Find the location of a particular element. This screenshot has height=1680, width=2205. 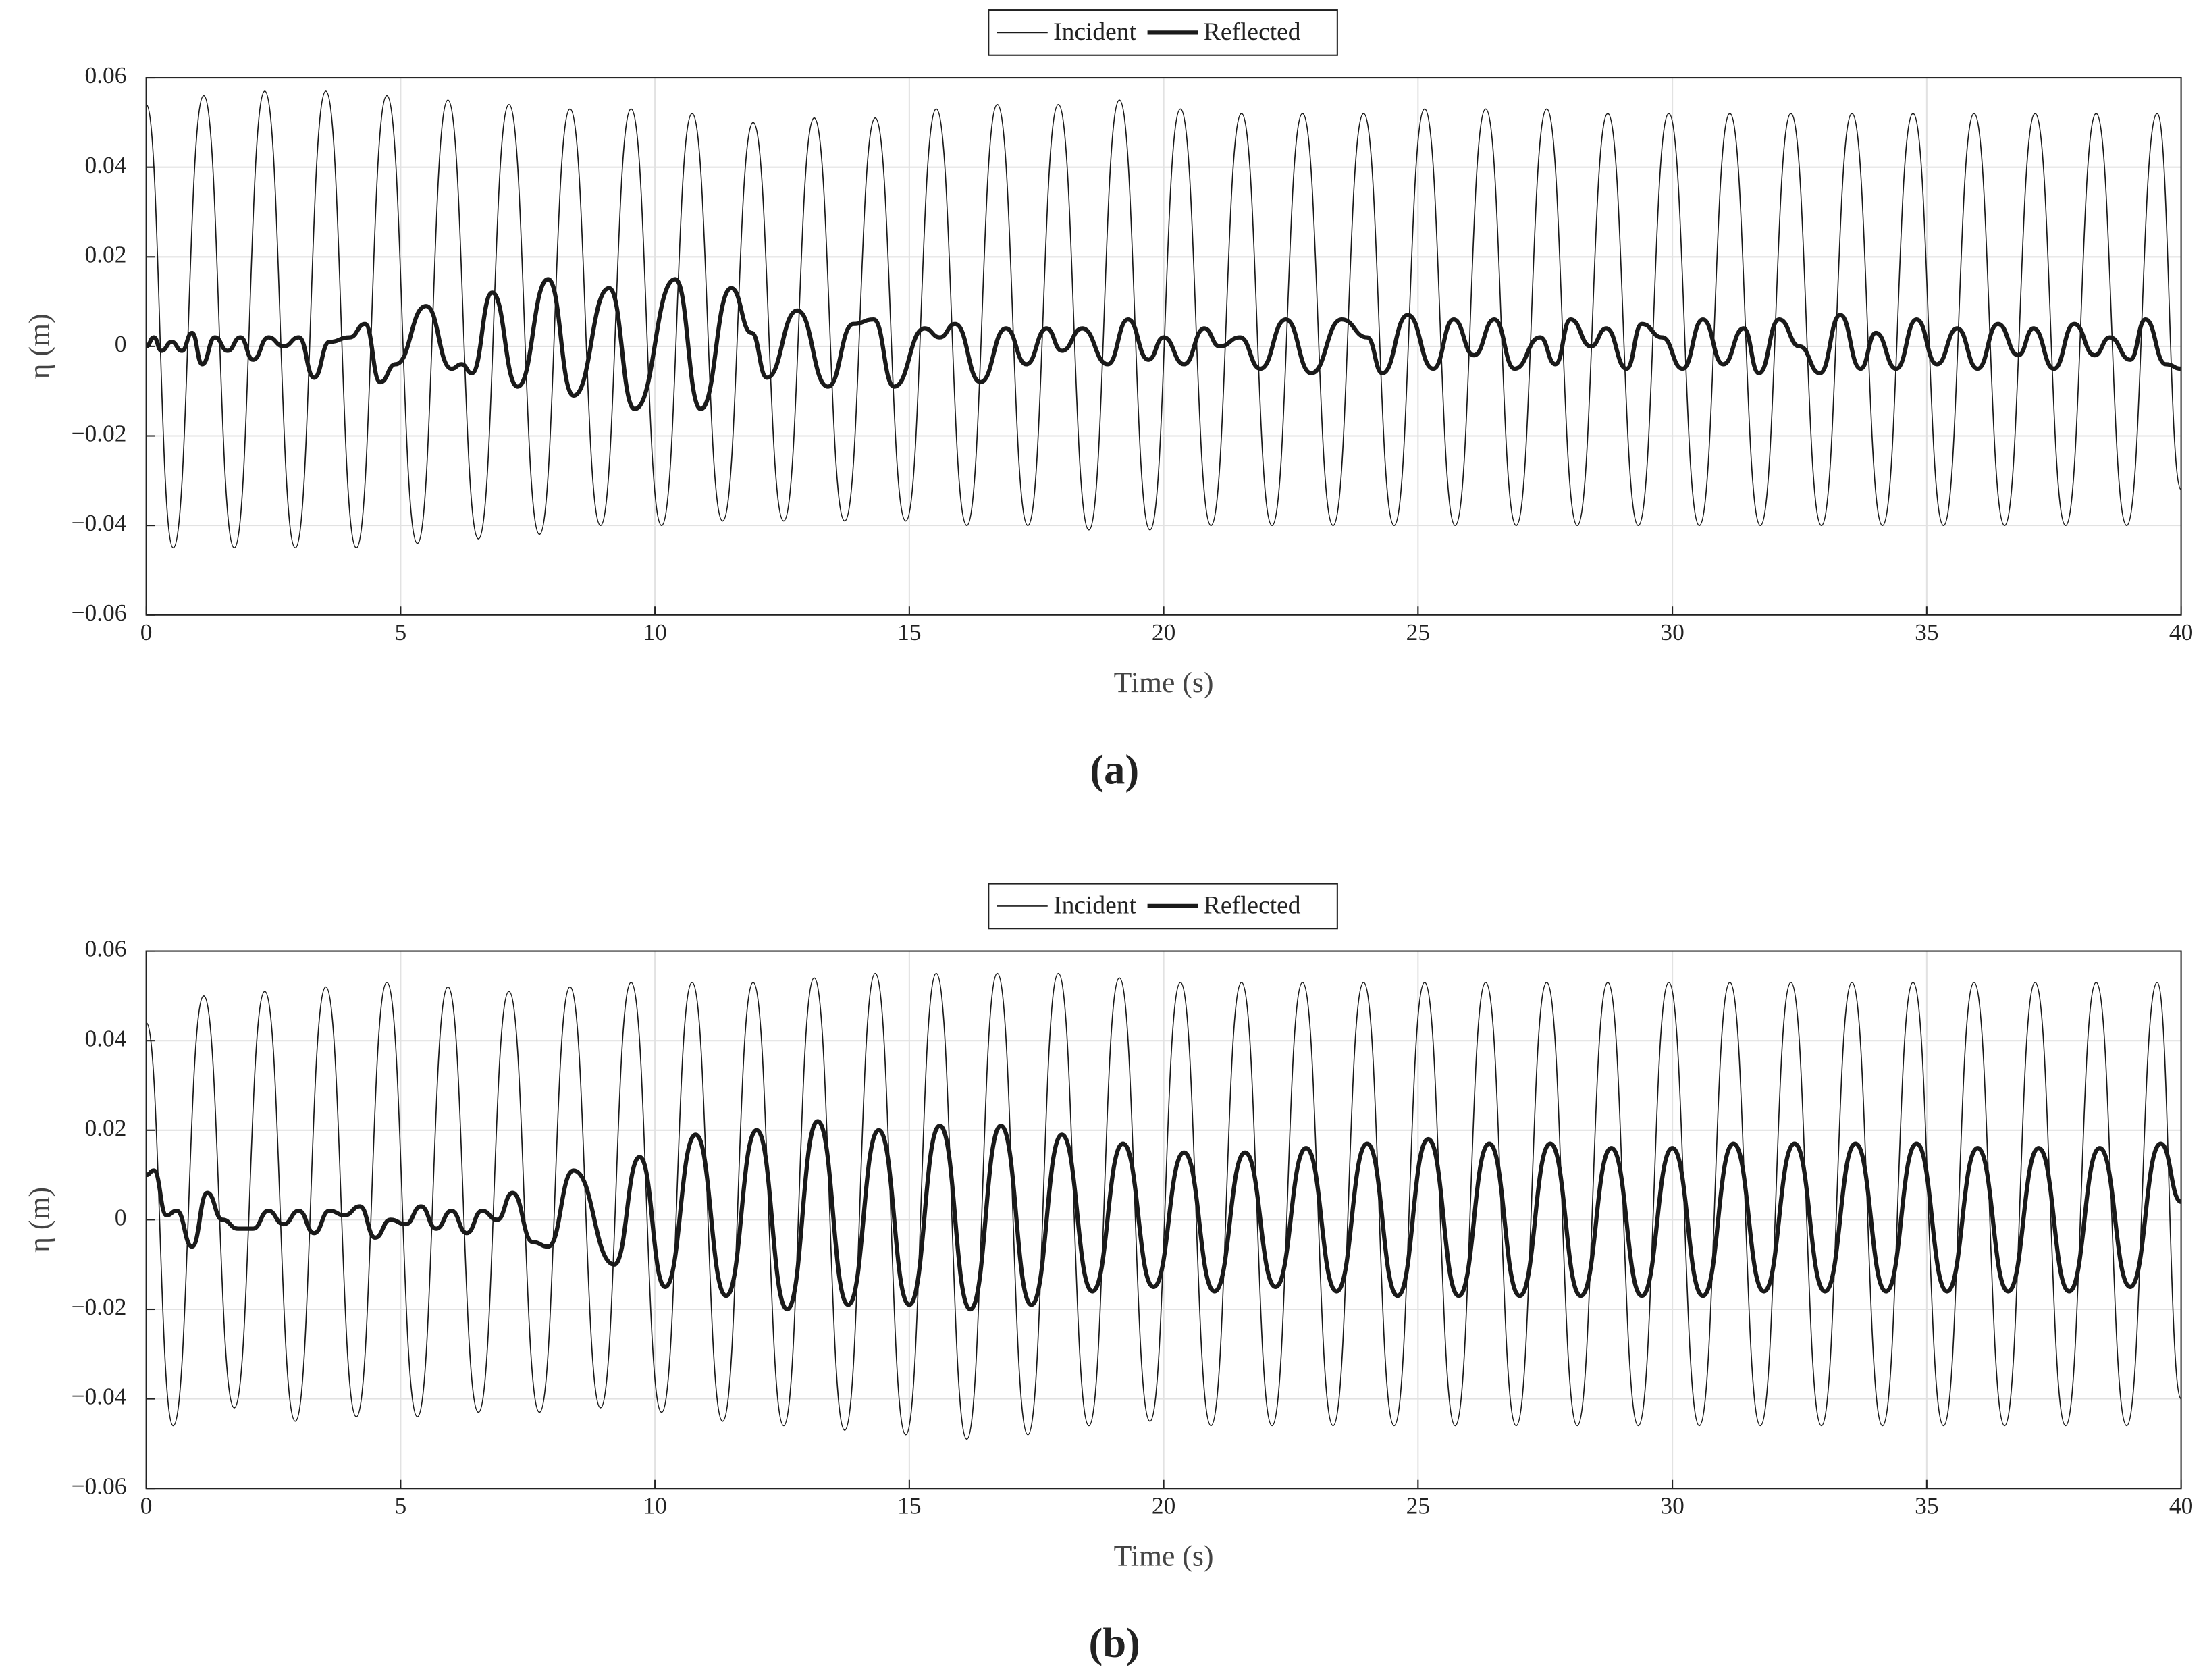

caption: (b) is located at coordinates (1114, 1642).